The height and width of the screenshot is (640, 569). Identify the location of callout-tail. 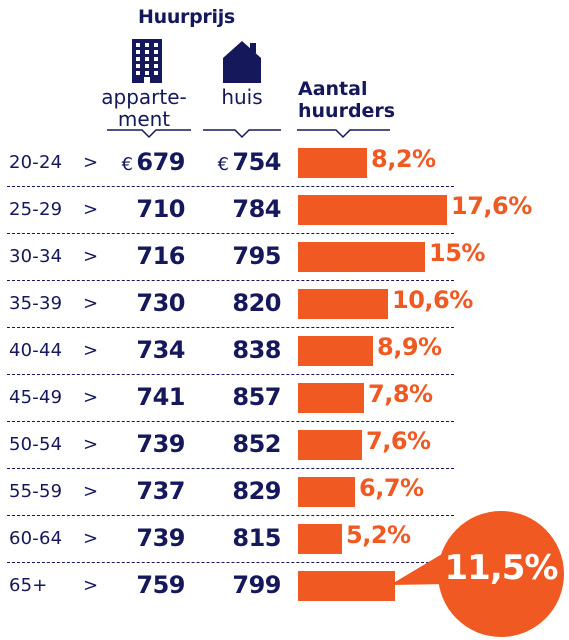
(421, 566).